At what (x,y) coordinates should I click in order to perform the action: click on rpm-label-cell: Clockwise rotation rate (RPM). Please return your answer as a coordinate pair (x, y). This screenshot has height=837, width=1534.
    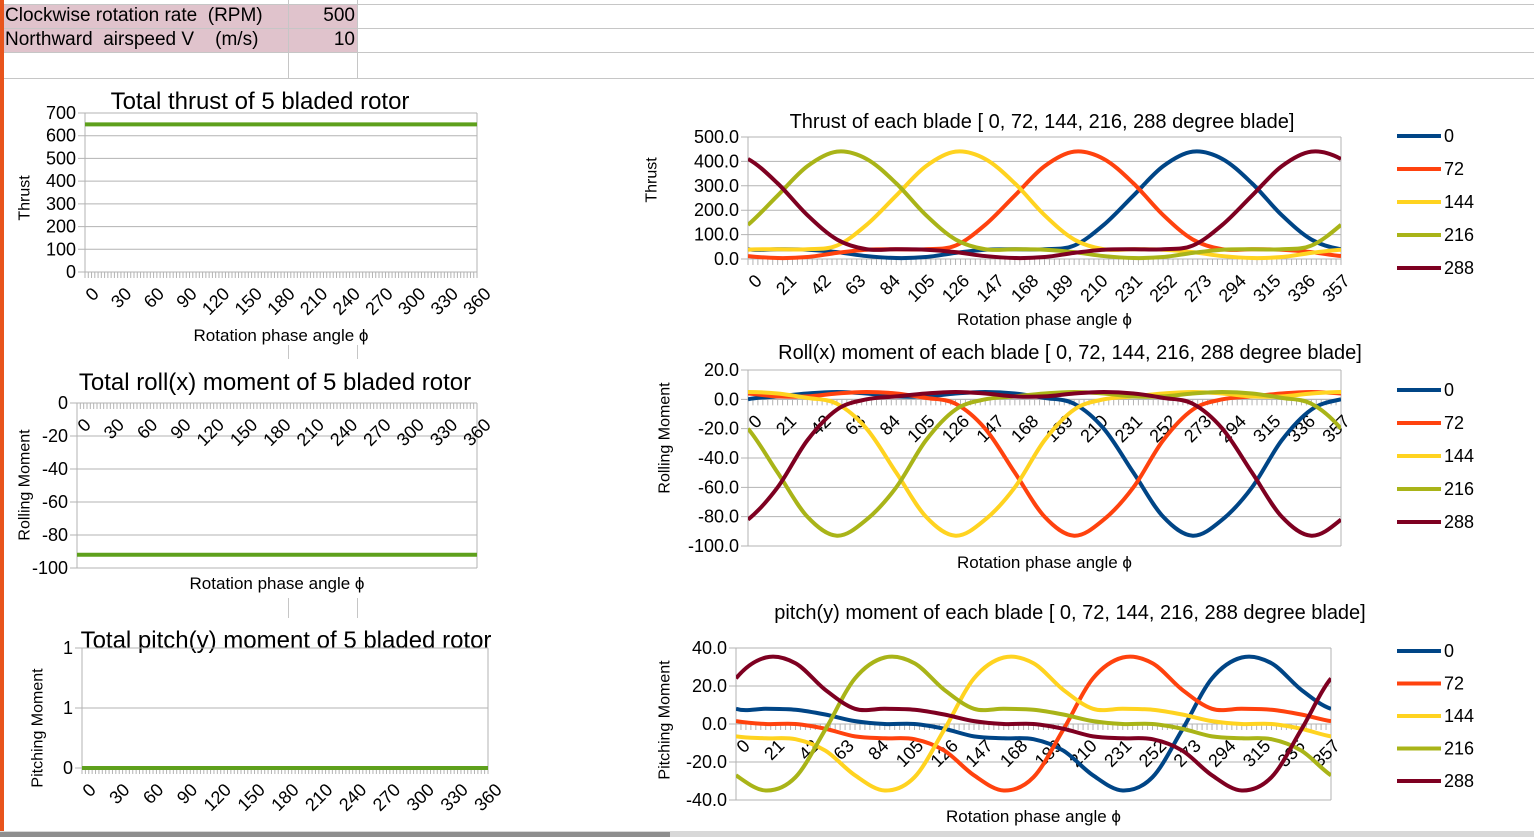
    Looking at the image, I should click on (134, 15).